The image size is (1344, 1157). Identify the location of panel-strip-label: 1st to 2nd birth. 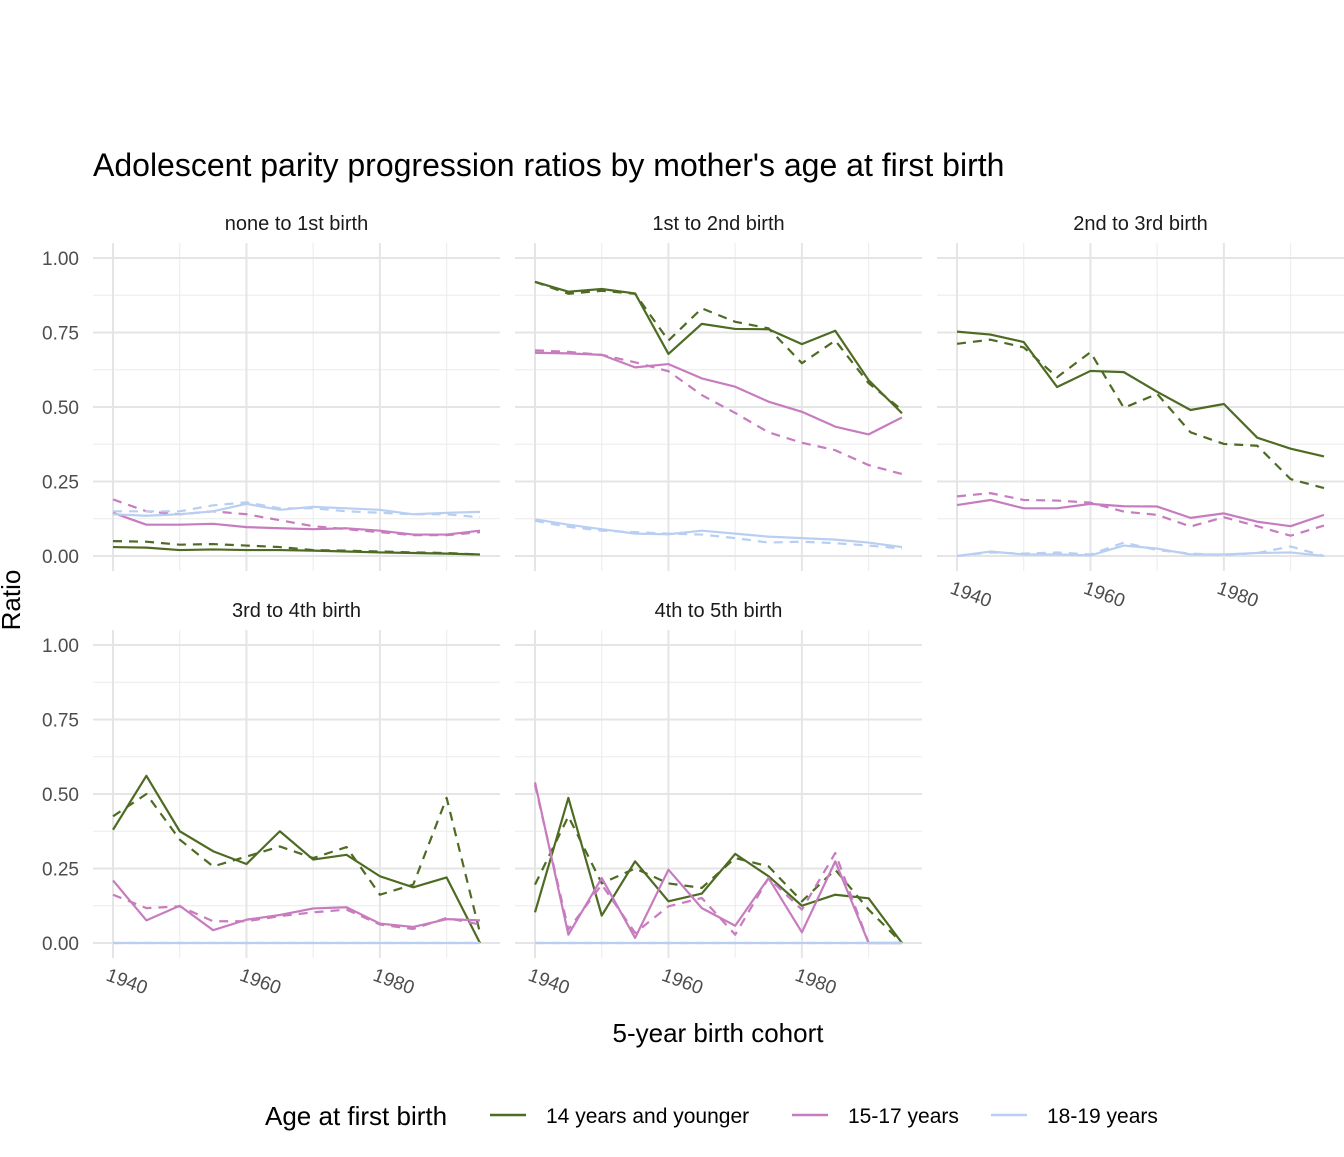
(718, 224).